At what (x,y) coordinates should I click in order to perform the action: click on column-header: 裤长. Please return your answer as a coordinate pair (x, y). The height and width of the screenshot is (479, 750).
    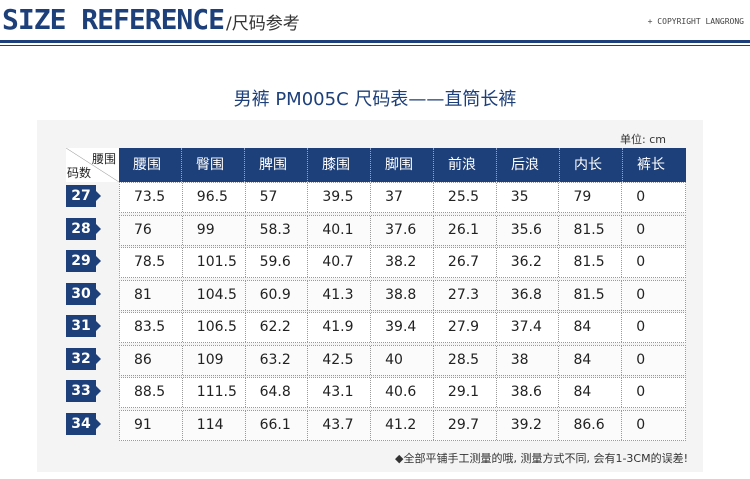
    Looking at the image, I should click on (651, 165).